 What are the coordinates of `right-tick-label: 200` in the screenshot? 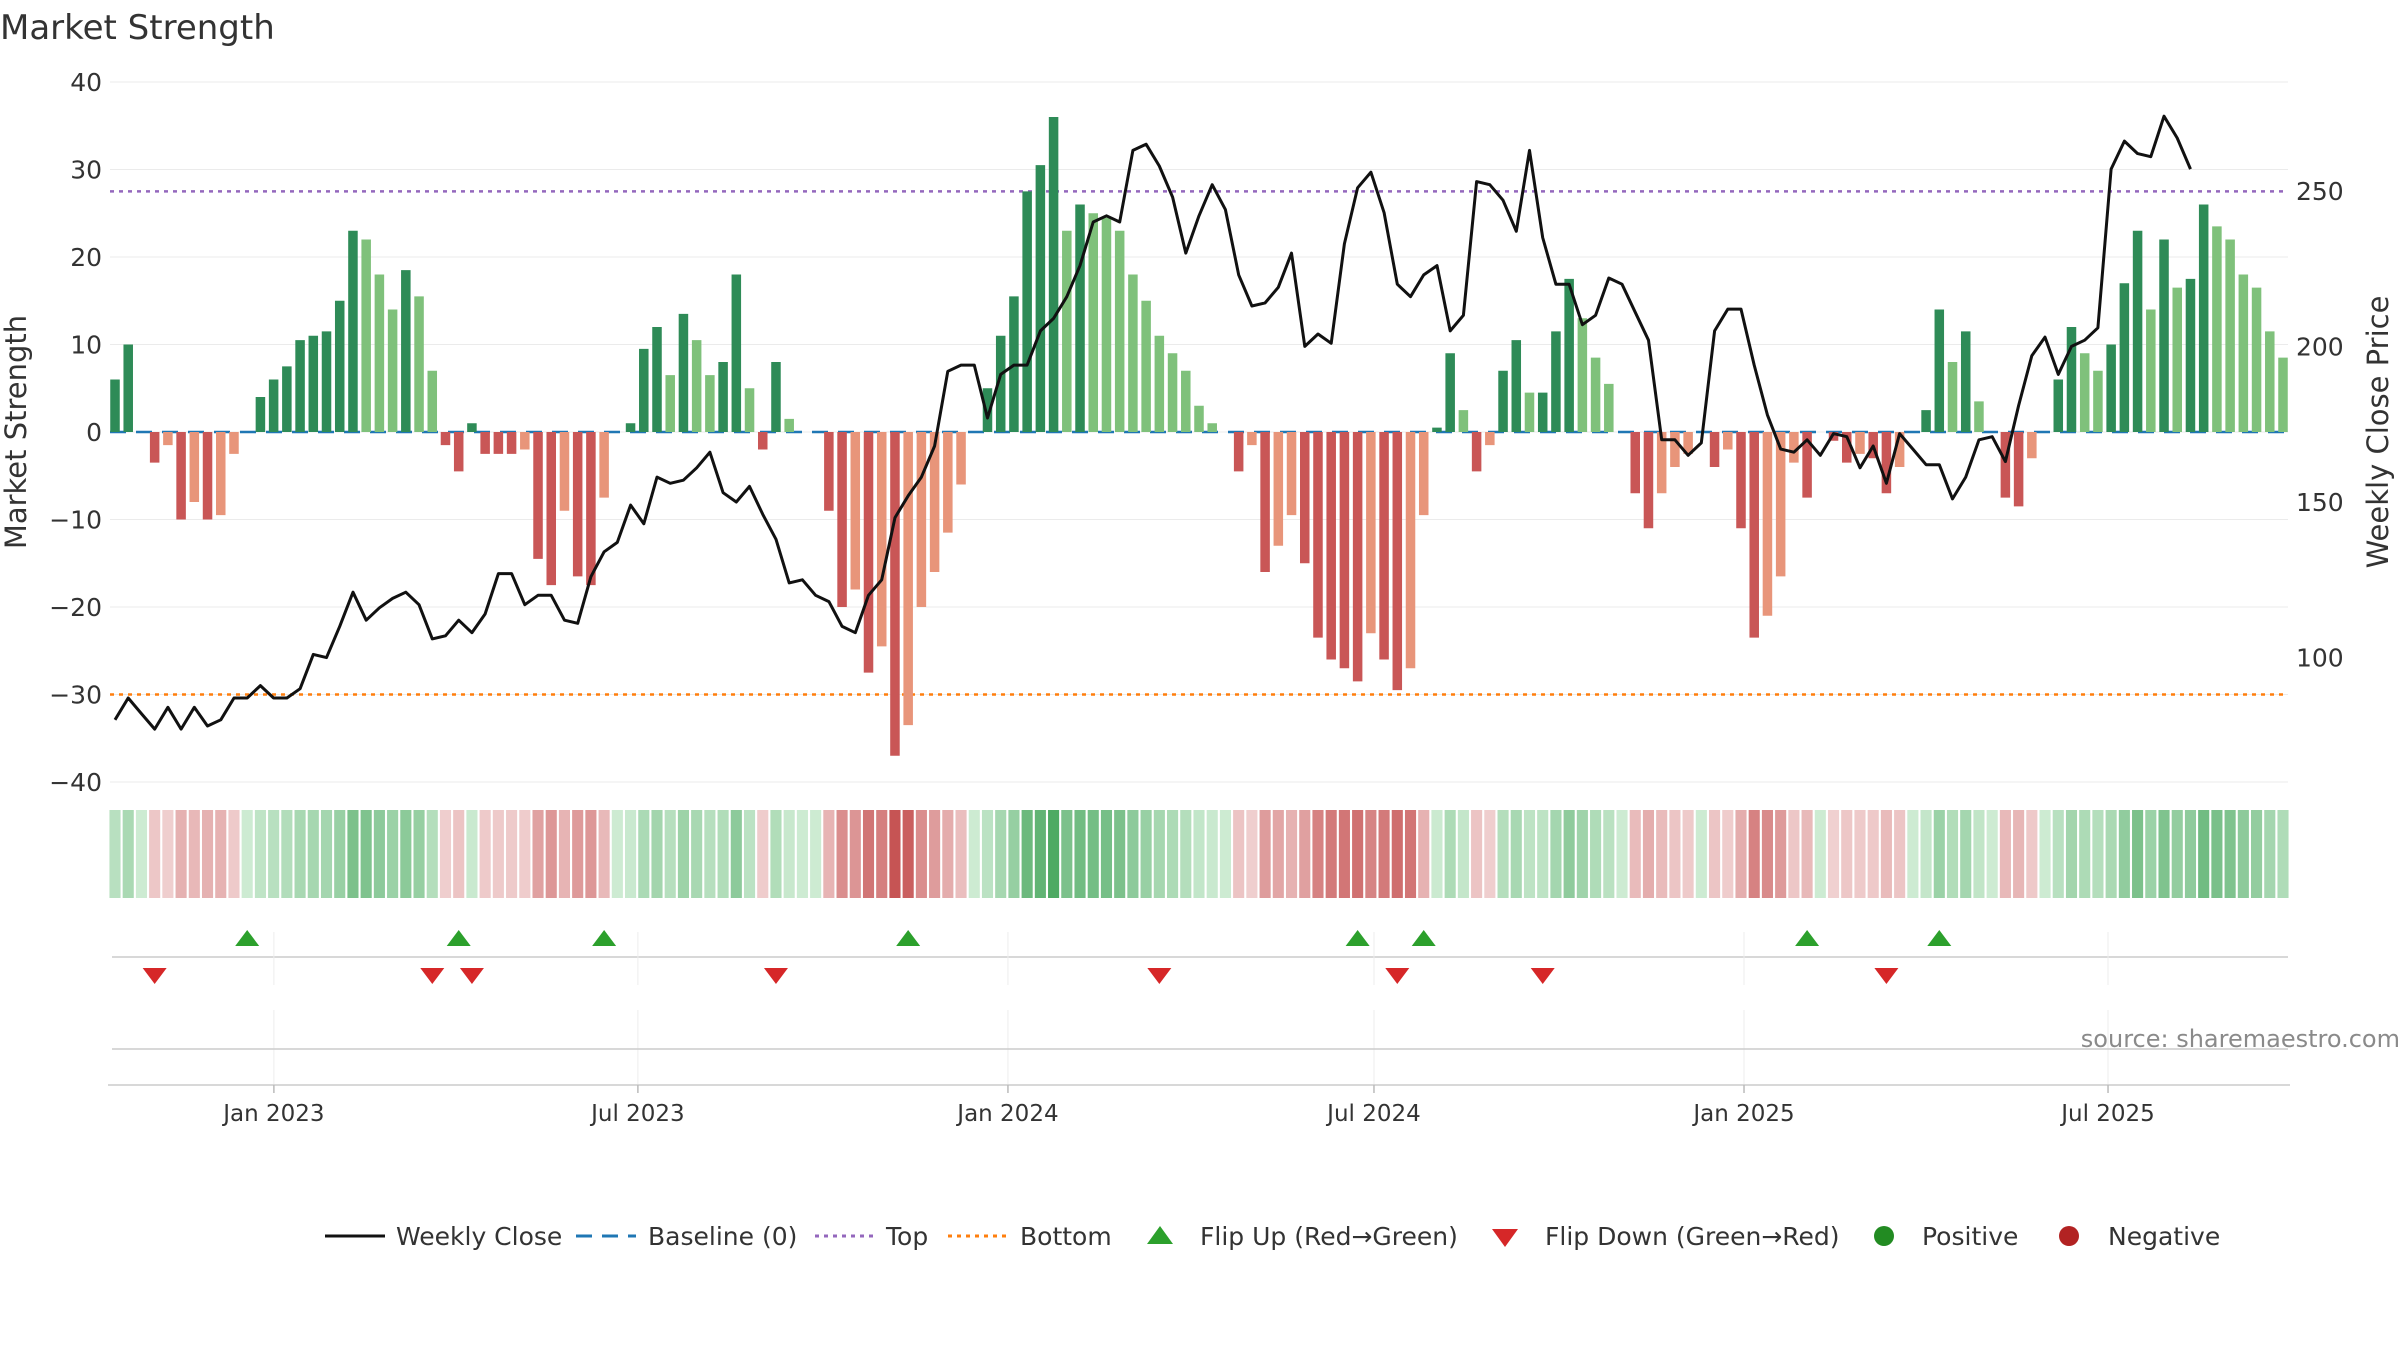 It's located at (2320, 346).